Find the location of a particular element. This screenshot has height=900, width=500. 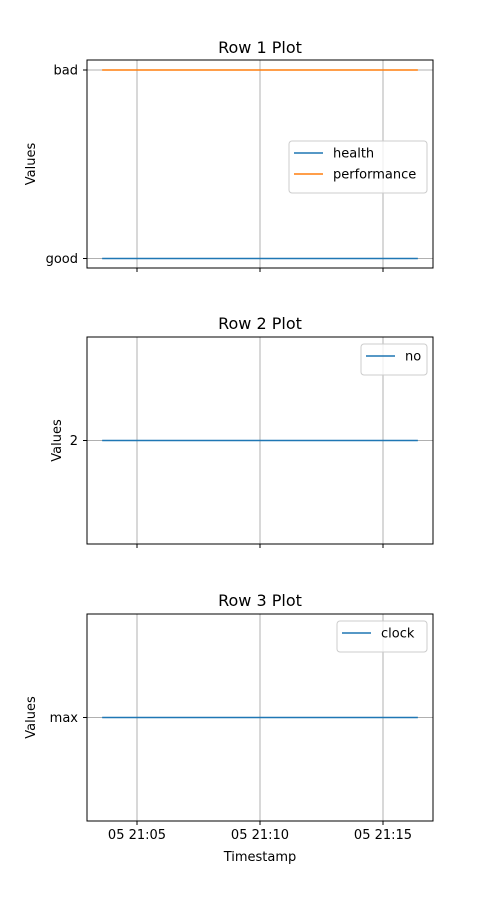

legend: clock is located at coordinates (382, 636).